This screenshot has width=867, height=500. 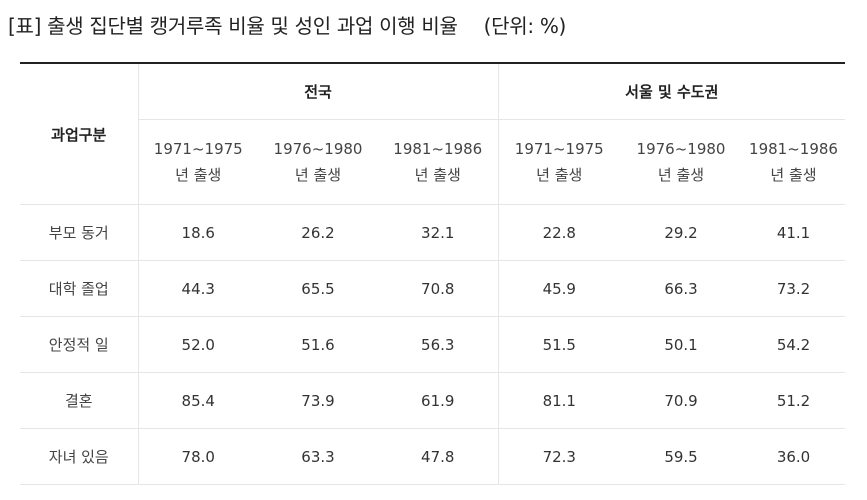 What do you see at coordinates (559, 400) in the screenshot?
I see `table-cell: 81.1` at bounding box center [559, 400].